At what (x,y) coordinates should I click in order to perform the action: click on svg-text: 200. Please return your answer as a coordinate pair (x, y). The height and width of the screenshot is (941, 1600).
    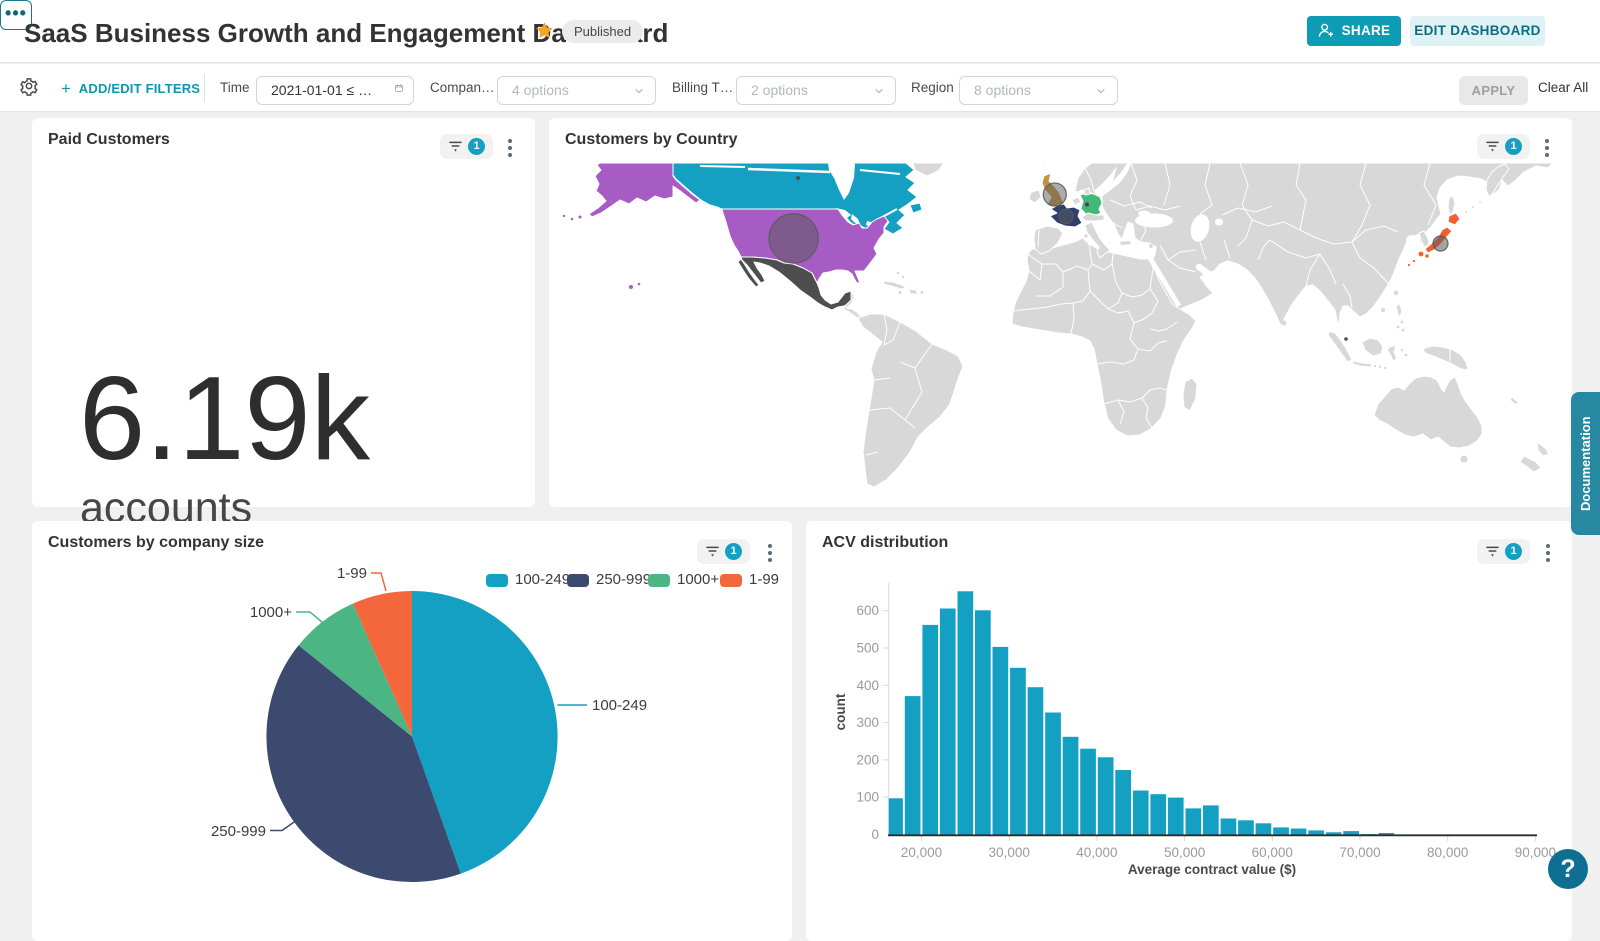
    Looking at the image, I should click on (867, 759).